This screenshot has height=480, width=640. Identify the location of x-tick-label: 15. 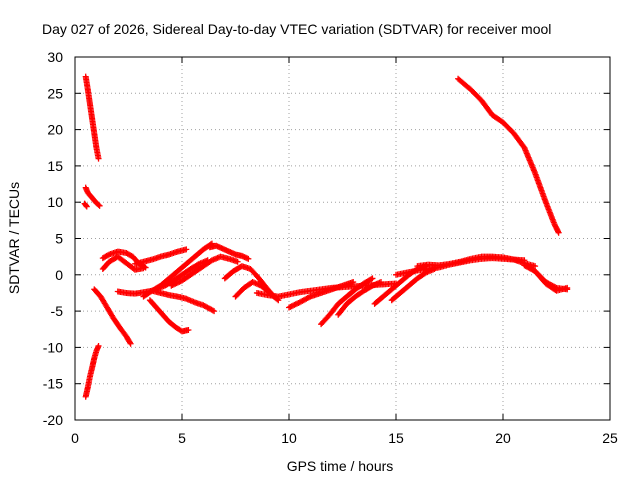
(396, 438).